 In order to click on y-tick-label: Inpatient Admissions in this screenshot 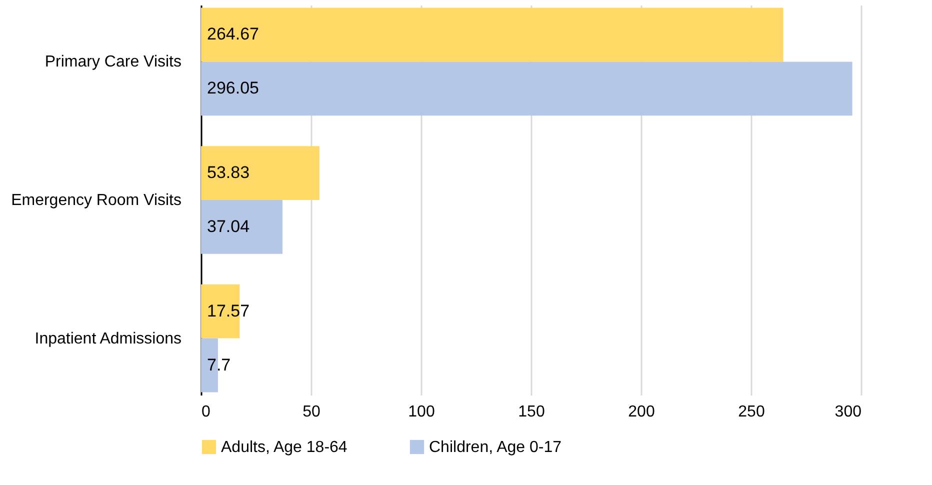, I will do `click(108, 339)`.